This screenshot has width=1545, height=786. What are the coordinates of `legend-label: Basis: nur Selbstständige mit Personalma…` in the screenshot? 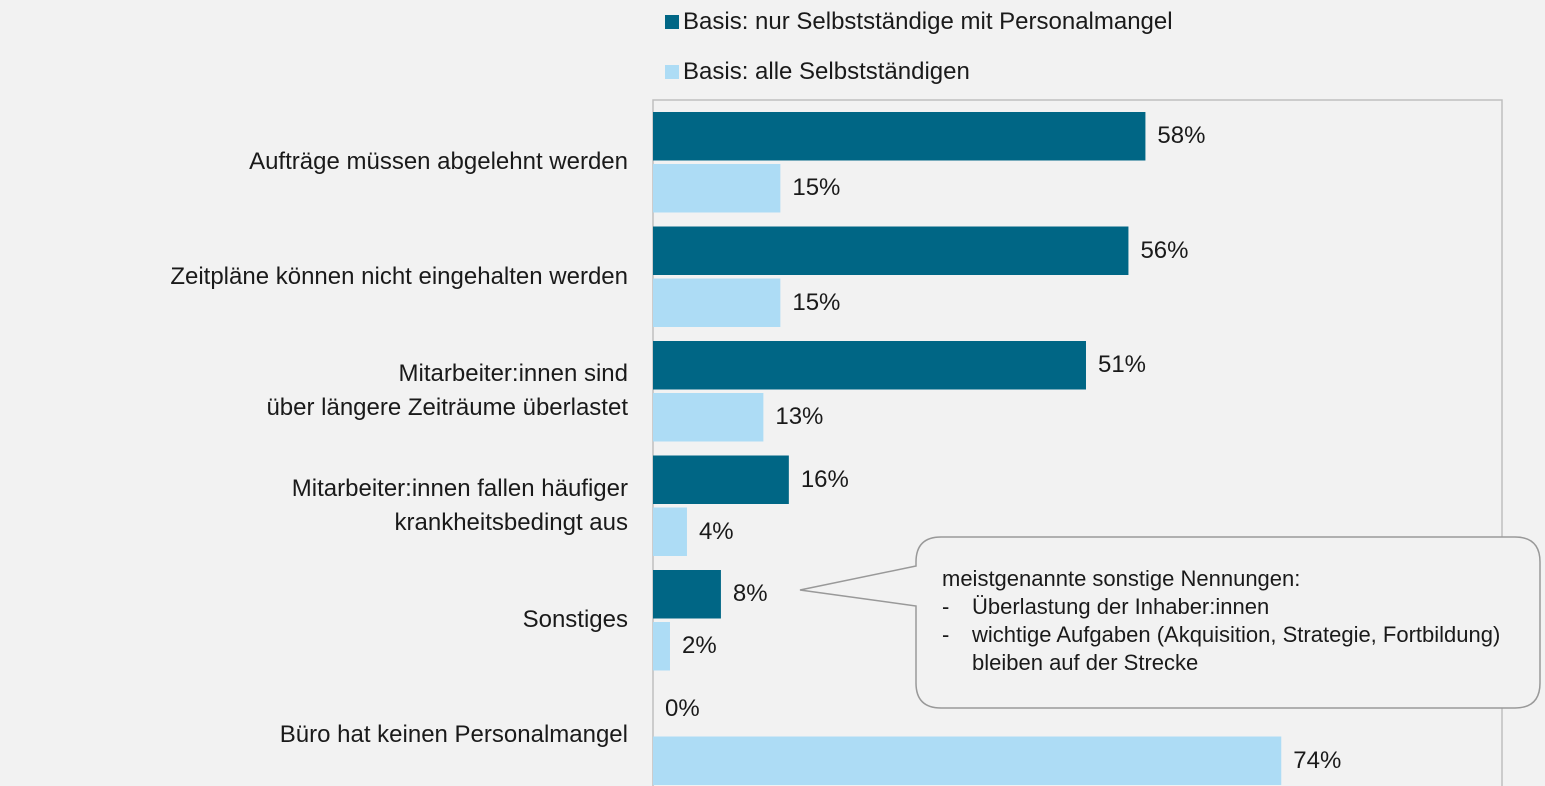 It's located at (928, 21).